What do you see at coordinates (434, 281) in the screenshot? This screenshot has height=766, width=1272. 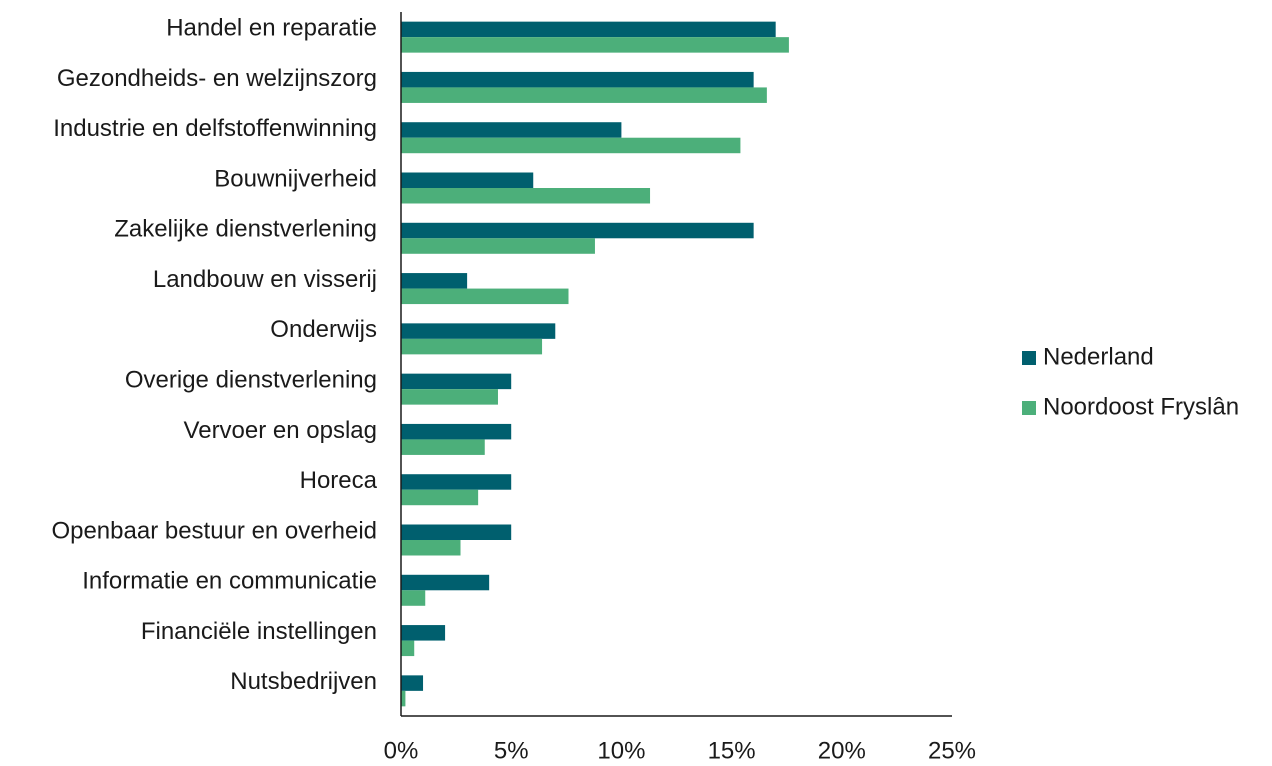 I see `bar-nederland-landbouw-en-visserij` at bounding box center [434, 281].